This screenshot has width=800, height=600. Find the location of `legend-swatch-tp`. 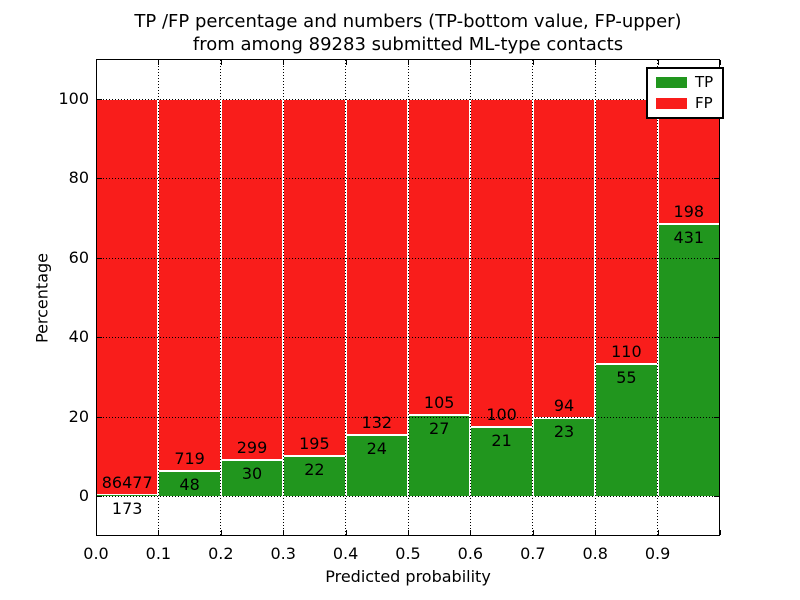

legend-swatch-tp is located at coordinates (671, 82).